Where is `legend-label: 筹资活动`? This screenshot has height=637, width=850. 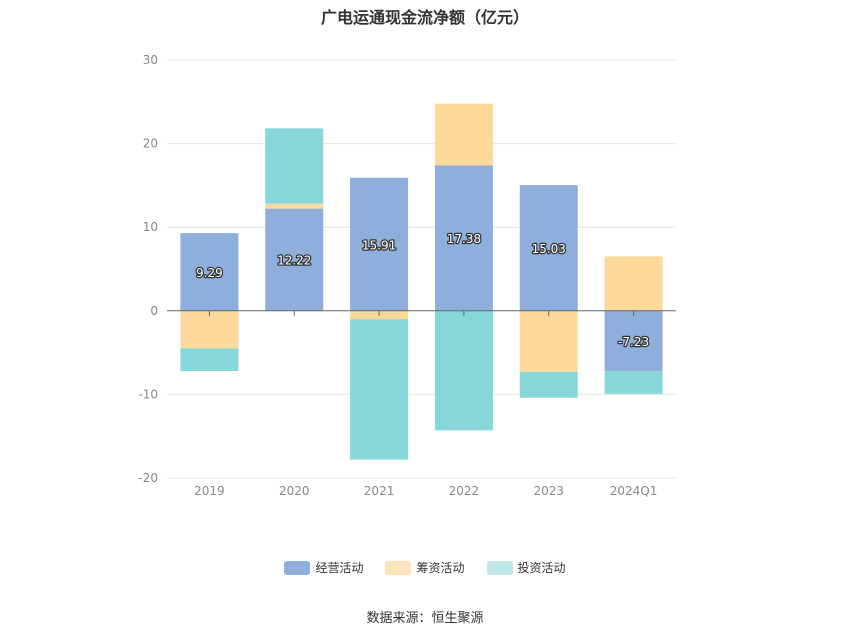
legend-label: 筹资活动 is located at coordinates (440, 568).